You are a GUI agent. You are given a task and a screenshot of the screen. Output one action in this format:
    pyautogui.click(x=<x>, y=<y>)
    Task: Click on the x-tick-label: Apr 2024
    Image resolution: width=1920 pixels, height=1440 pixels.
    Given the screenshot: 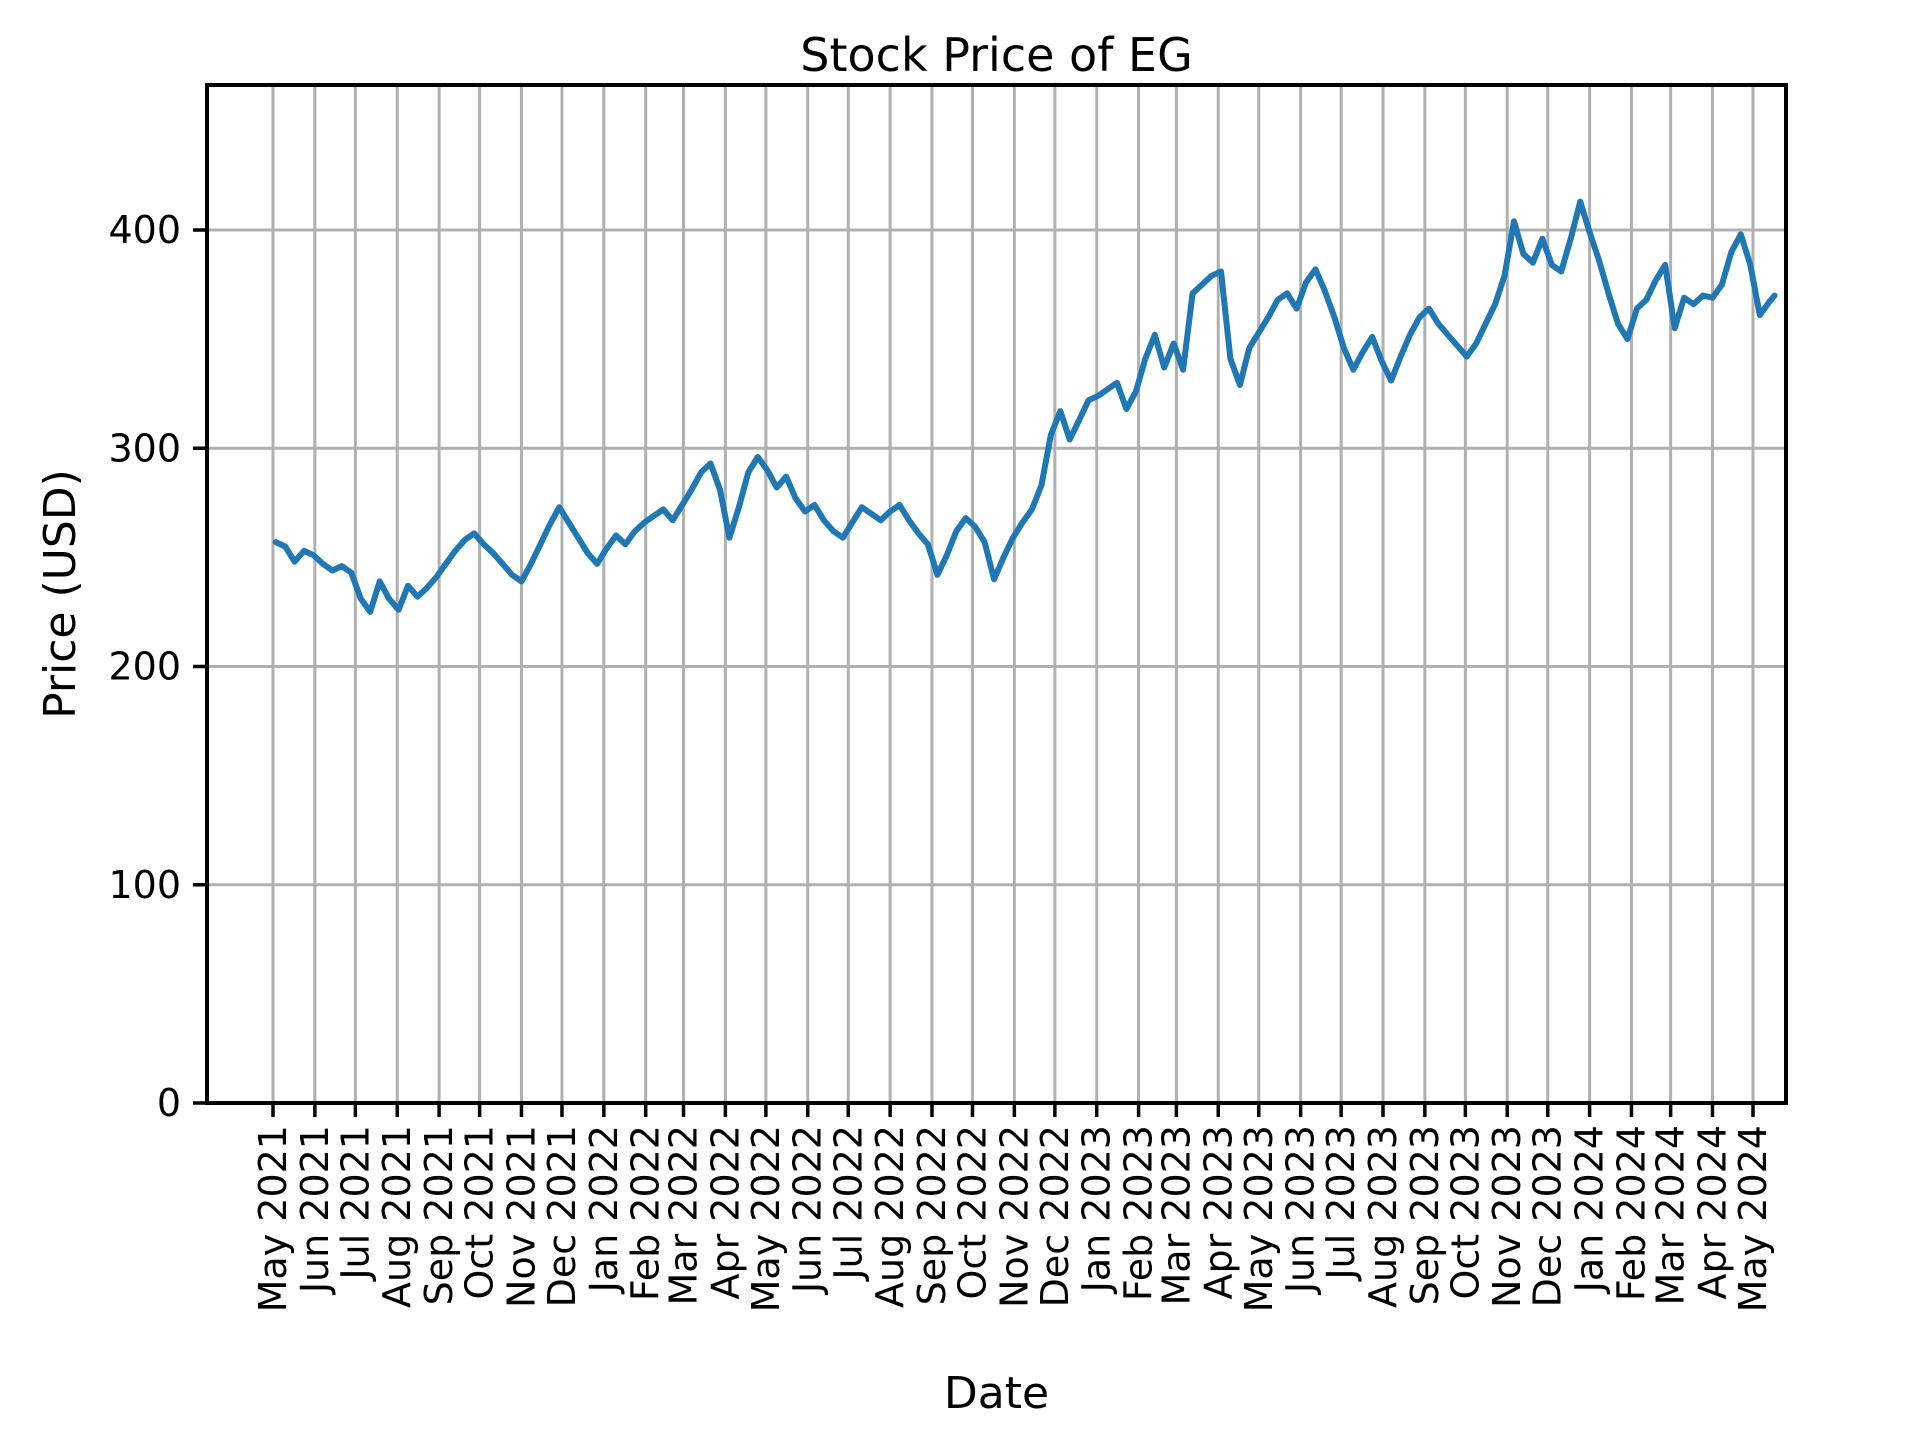 What is the action you would take?
    pyautogui.click(x=1712, y=1212)
    